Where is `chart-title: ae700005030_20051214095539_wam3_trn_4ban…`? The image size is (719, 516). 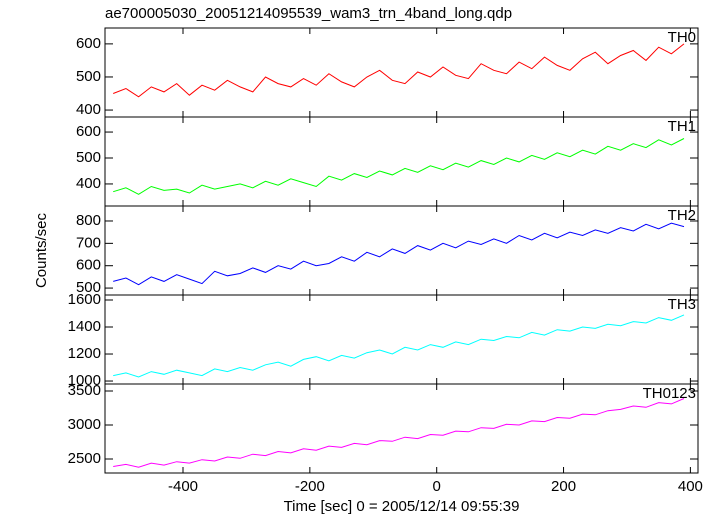 chart-title: ae700005030_20051214095539_wam3_trn_4ban… is located at coordinates (308, 13).